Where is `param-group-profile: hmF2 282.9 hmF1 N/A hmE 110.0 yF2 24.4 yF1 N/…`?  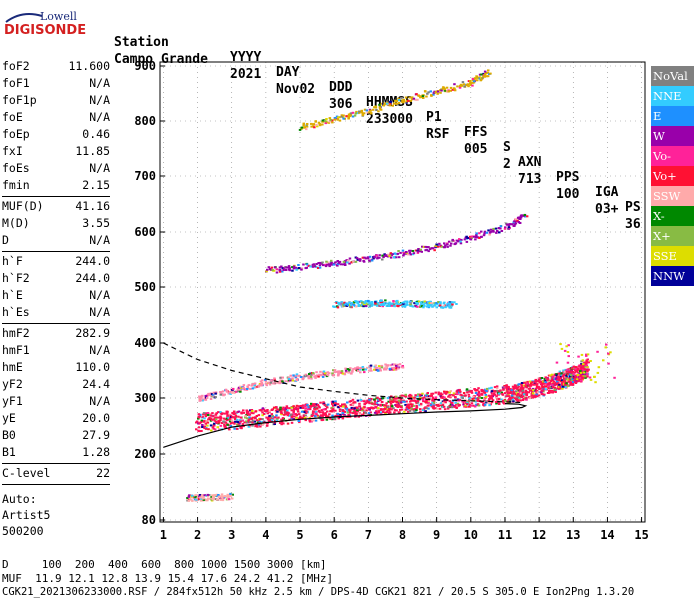
param-group-profile: hmF2 282.9 hmF1 N/A hmE 110.0 yF2 24.4 yF1 N/… is located at coordinates (56, 393).